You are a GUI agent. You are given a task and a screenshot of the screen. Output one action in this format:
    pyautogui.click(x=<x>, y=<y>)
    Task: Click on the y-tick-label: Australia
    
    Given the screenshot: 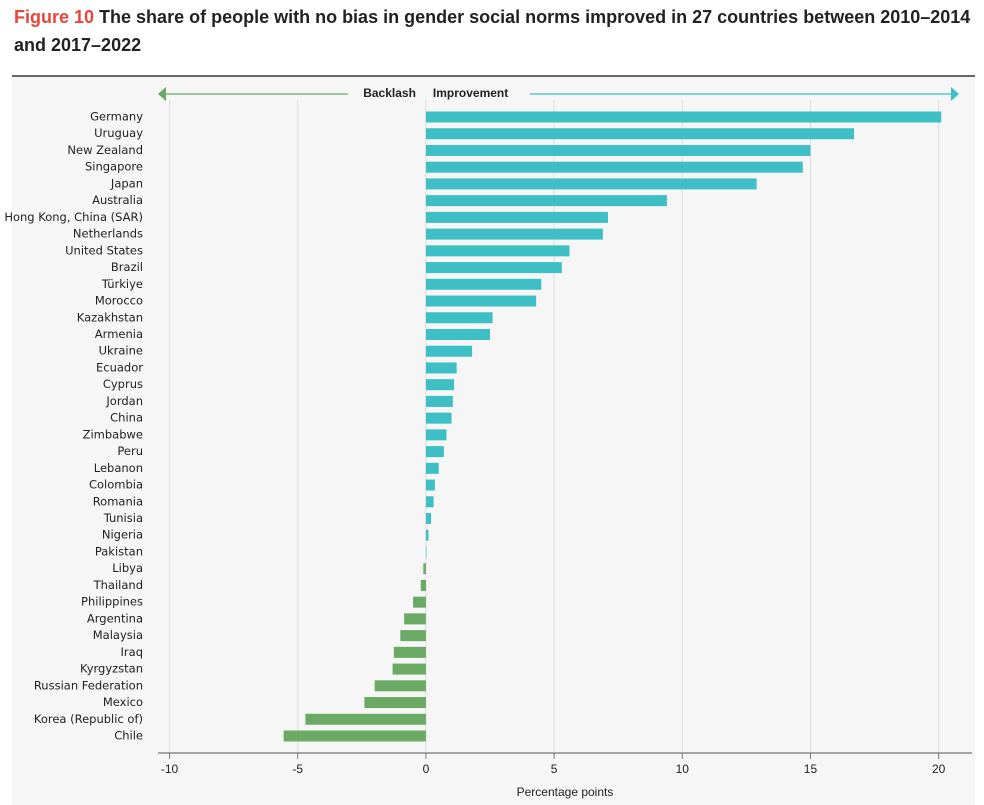 What is the action you would take?
    pyautogui.click(x=117, y=200)
    